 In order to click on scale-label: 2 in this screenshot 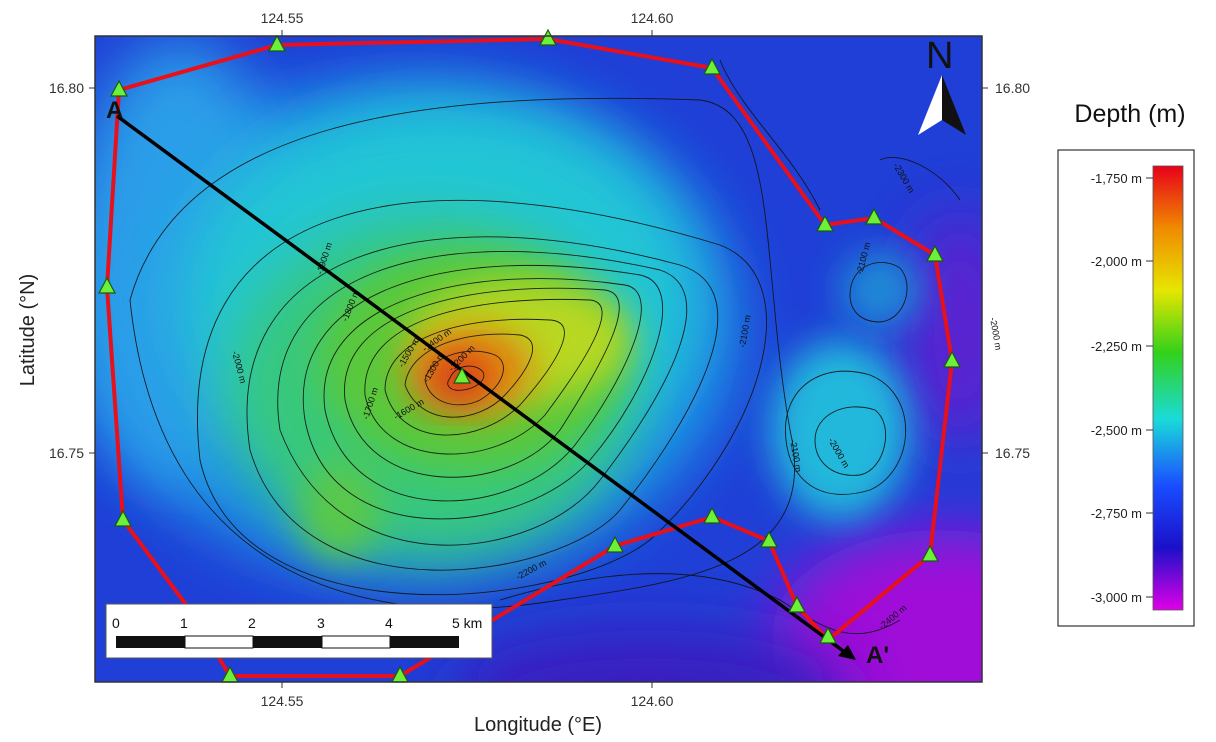, I will do `click(252, 623)`.